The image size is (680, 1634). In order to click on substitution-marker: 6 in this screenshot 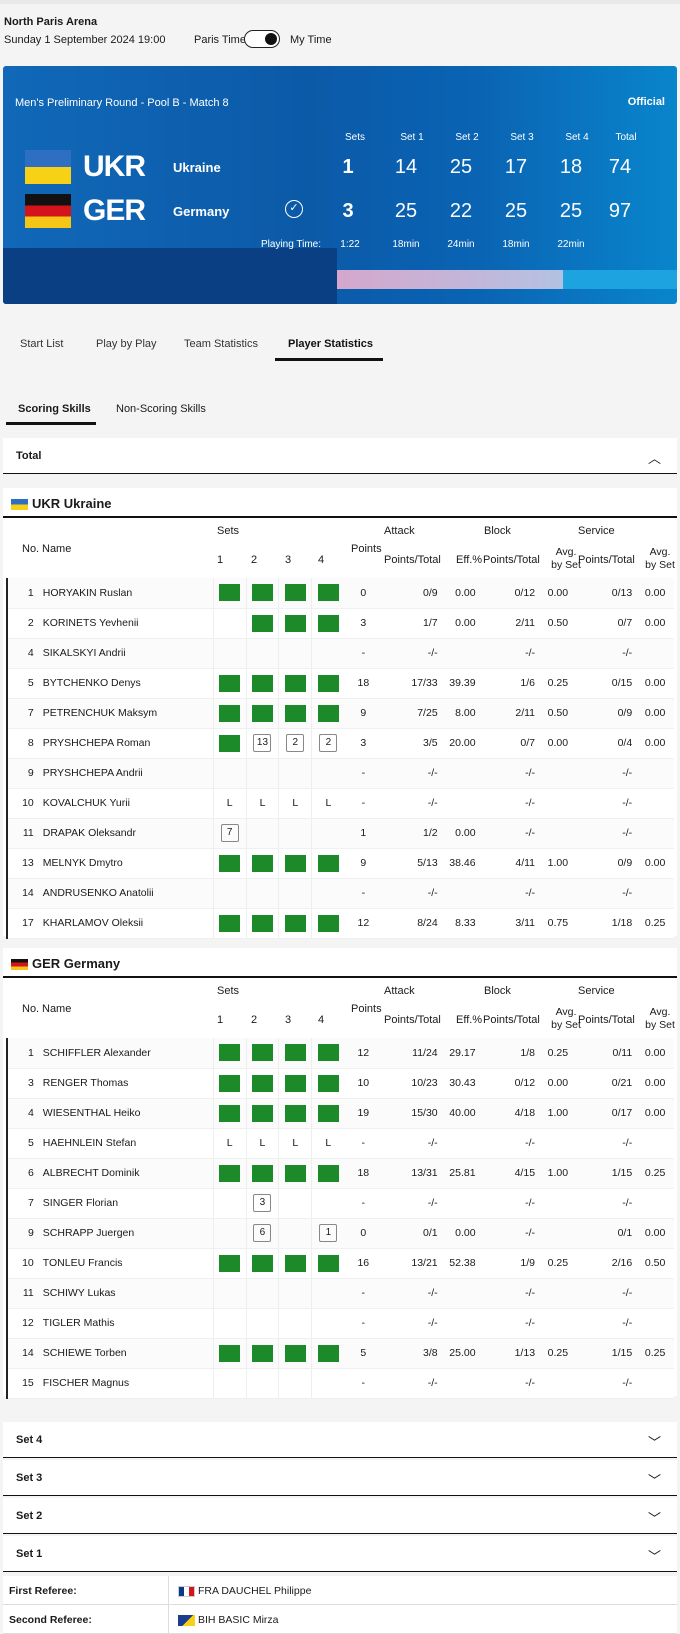, I will do `click(262, 1233)`.